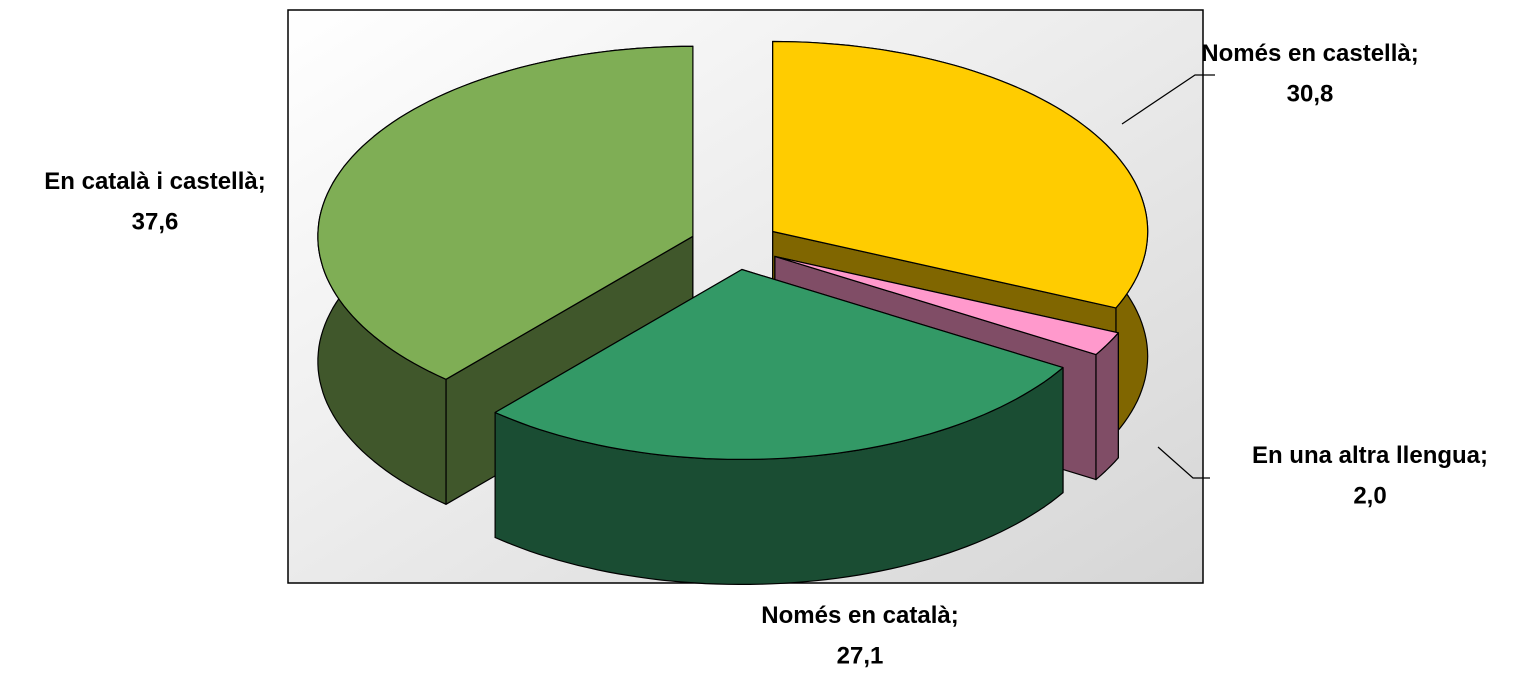 This screenshot has width=1537, height=675. What do you see at coordinates (155, 221) in the screenshot?
I see `value-label: 37,6` at bounding box center [155, 221].